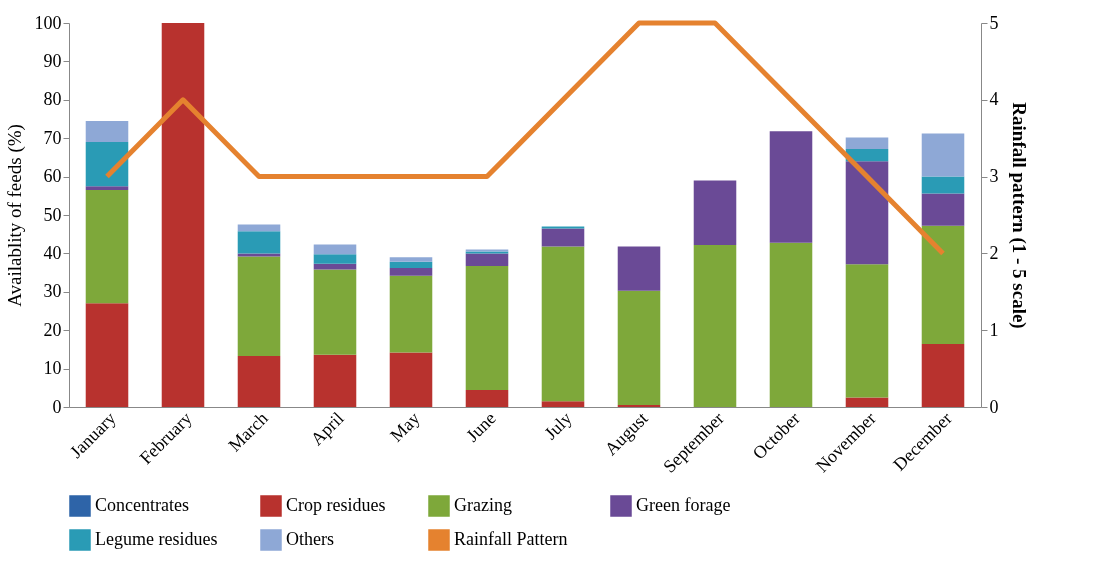  I want to click on y-tick-label: 30, so click(52, 291).